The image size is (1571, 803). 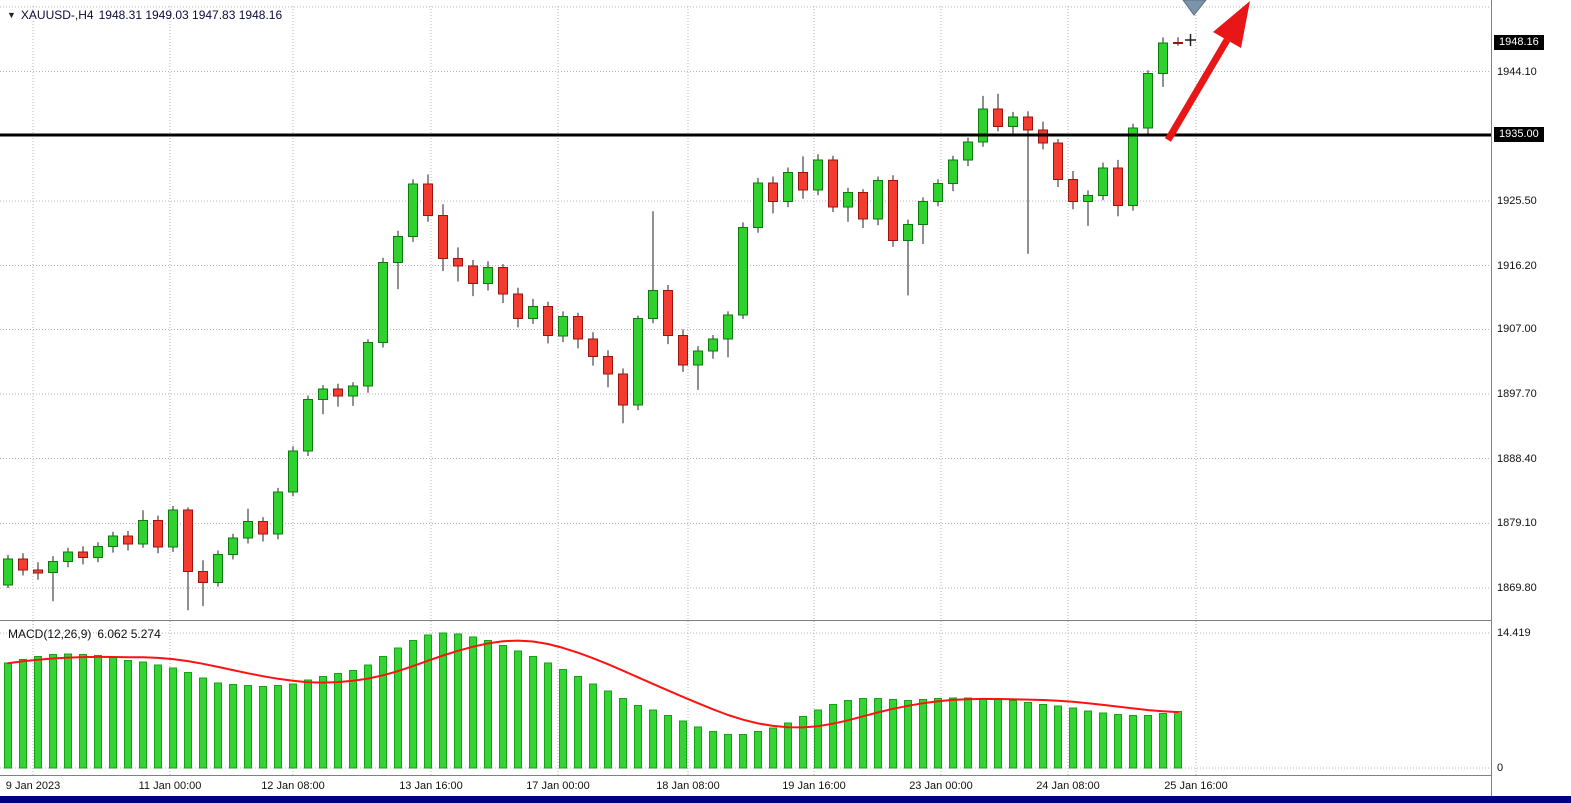 What do you see at coordinates (129, 634) in the screenshot?
I see `macd-values: 6.062 5.274` at bounding box center [129, 634].